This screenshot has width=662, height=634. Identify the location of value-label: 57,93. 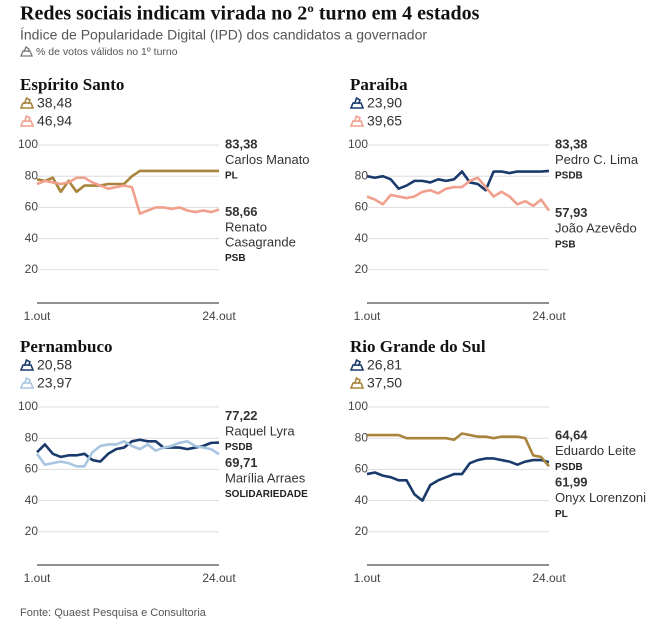
(571, 212).